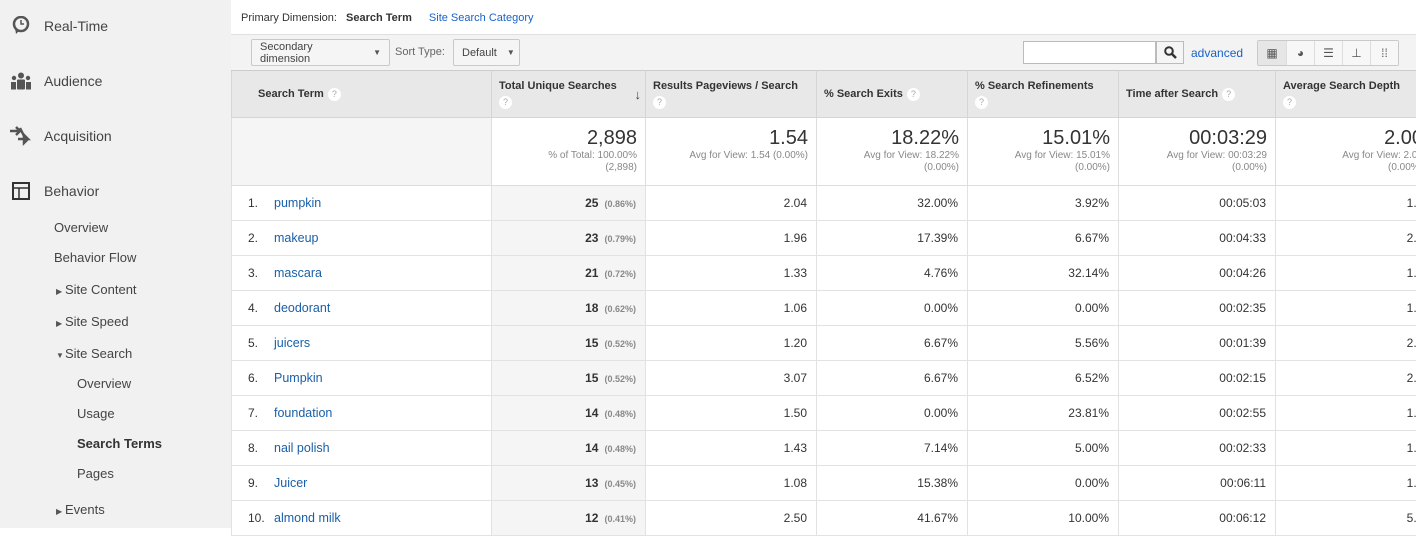 This screenshot has width=1416, height=536. I want to click on results-pageviews-cell: 1.06, so click(731, 308).